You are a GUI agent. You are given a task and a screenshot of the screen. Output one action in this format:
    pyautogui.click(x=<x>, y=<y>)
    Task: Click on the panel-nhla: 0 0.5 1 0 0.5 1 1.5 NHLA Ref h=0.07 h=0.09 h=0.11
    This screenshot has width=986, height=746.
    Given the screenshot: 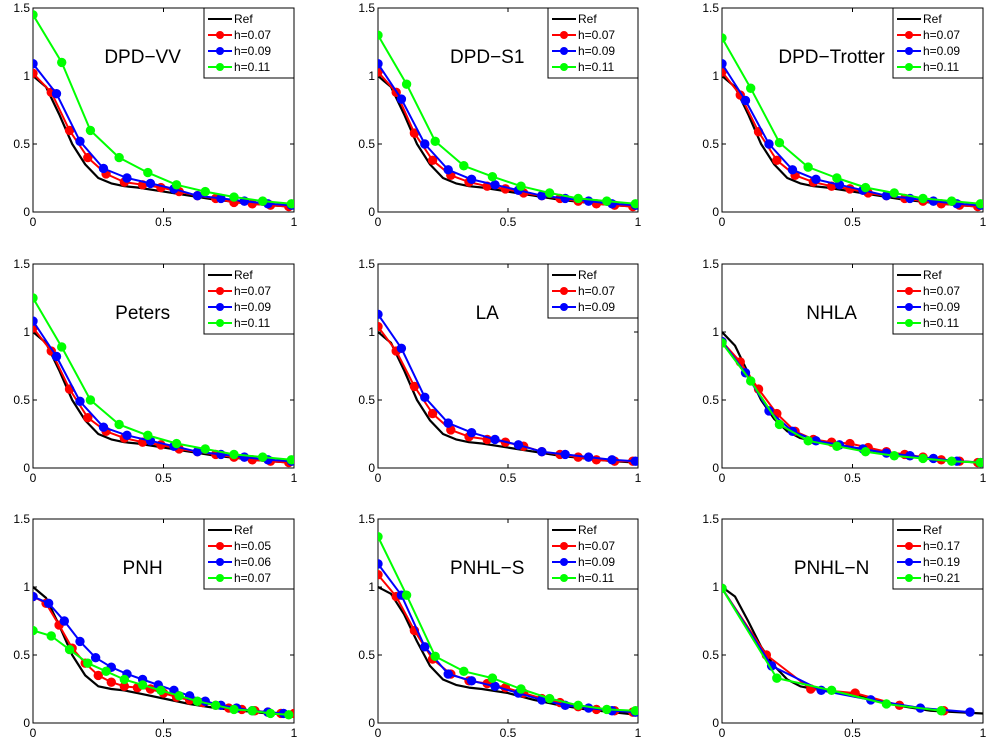 What is the action you would take?
    pyautogui.click(x=844, y=371)
    